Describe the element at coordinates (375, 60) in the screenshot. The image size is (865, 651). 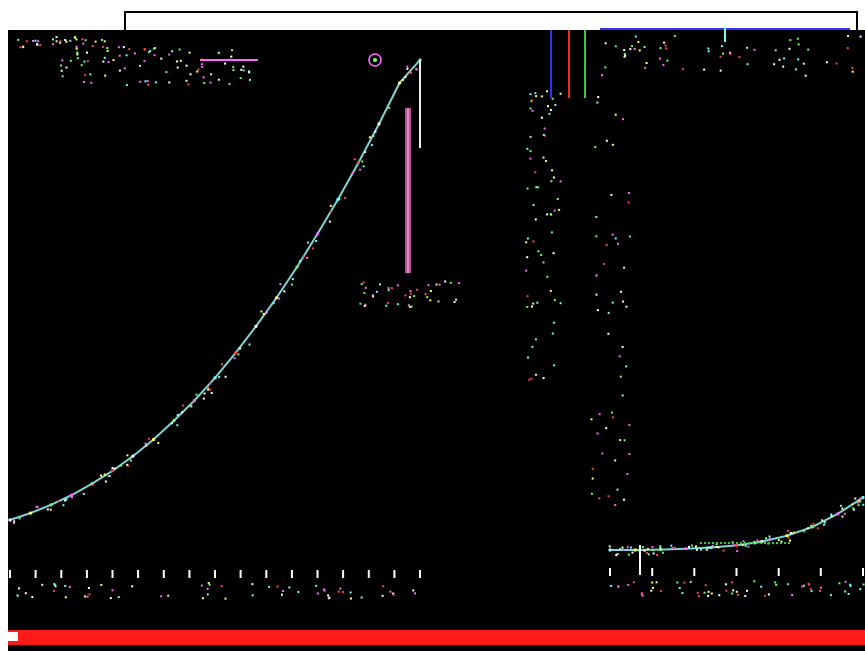
I see `small-target-icon` at that location.